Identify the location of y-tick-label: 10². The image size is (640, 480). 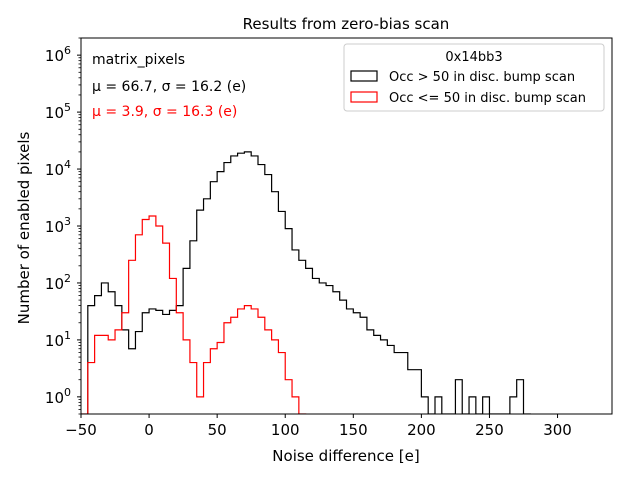
(58, 282).